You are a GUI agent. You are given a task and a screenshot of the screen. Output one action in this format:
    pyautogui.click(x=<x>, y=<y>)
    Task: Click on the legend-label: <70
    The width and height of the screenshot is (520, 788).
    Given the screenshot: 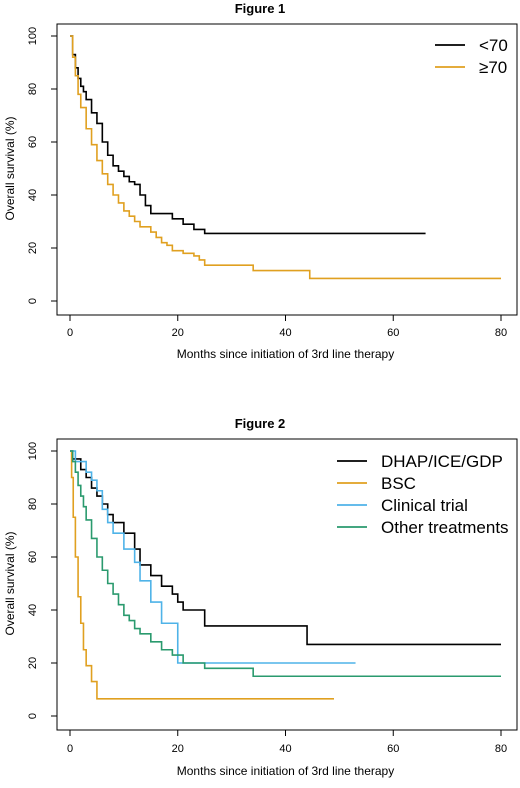 What is the action you would take?
    pyautogui.click(x=493, y=45)
    